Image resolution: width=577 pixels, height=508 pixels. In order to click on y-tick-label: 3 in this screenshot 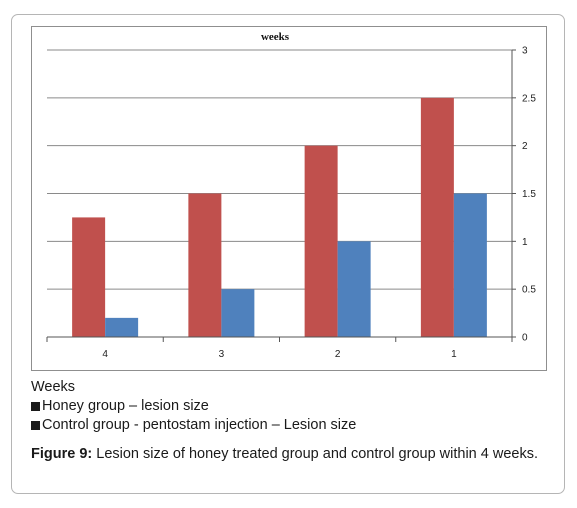, I will do `click(525, 51)`.